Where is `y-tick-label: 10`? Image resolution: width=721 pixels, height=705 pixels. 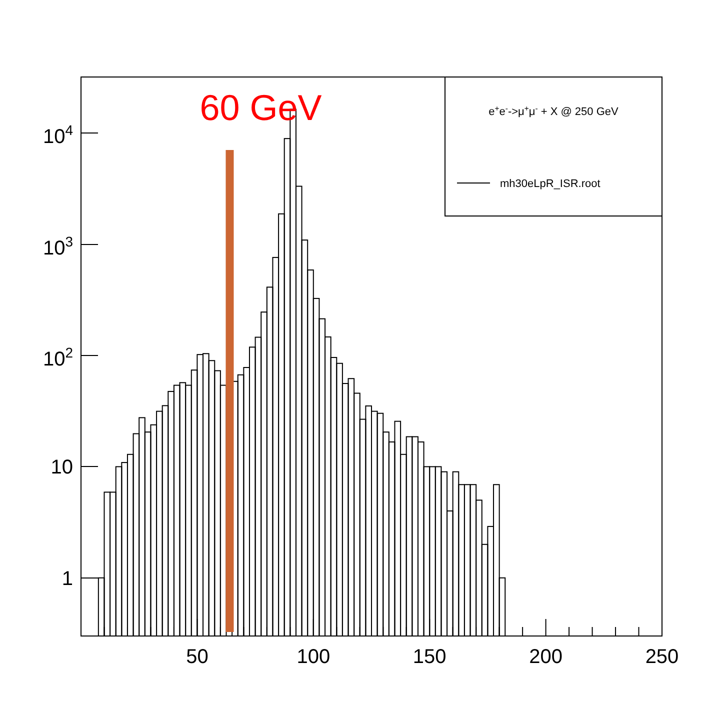
y-tick-label: 10 is located at coordinates (61, 467).